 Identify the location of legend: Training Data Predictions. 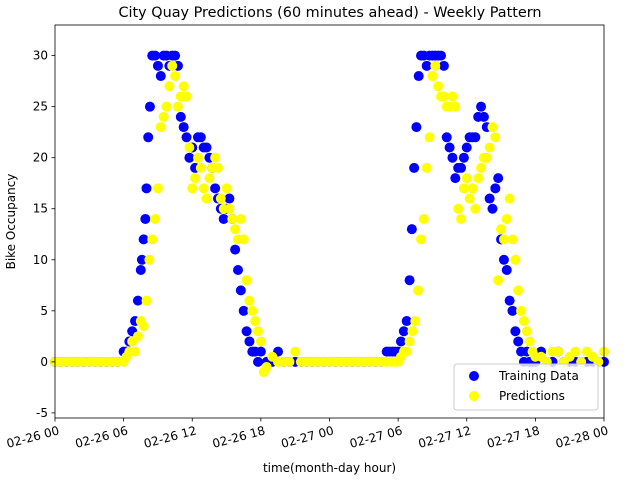
(526, 387).